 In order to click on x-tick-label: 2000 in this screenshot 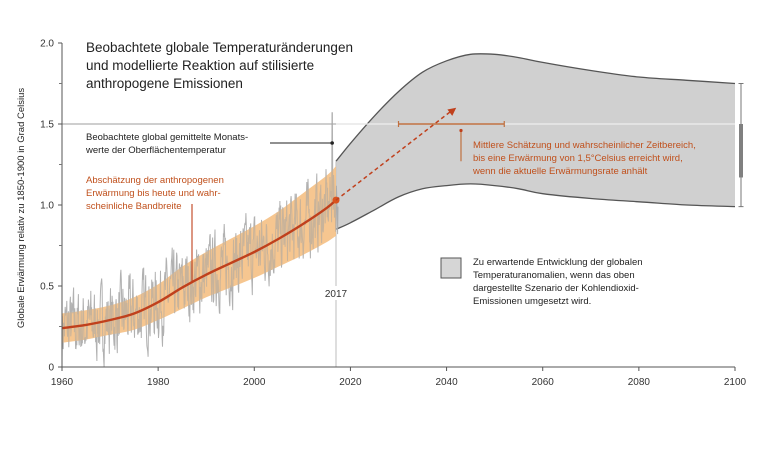, I will do `click(254, 382)`.